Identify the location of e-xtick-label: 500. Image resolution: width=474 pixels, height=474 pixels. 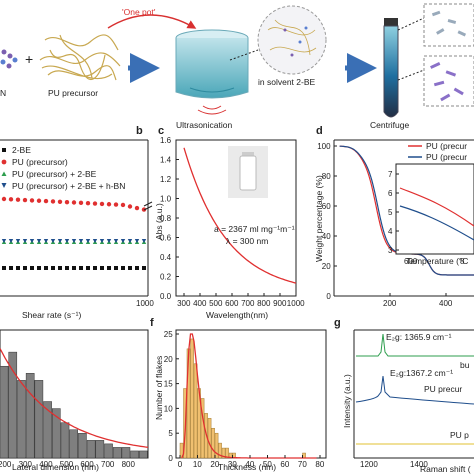
(67, 464).